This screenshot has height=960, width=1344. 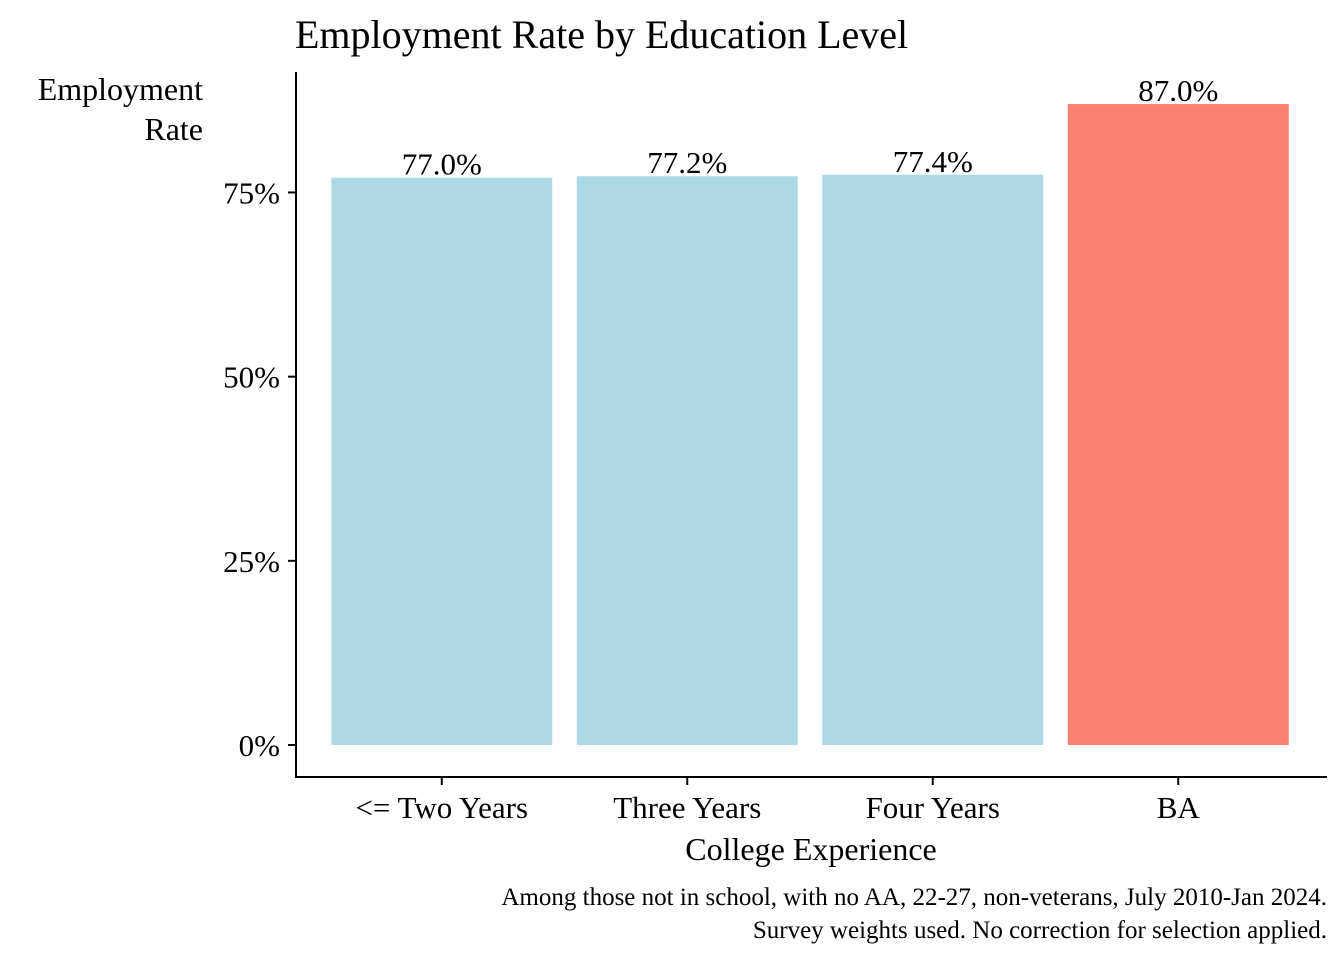 What do you see at coordinates (251, 377) in the screenshot?
I see `y-tick-label-3: 50%` at bounding box center [251, 377].